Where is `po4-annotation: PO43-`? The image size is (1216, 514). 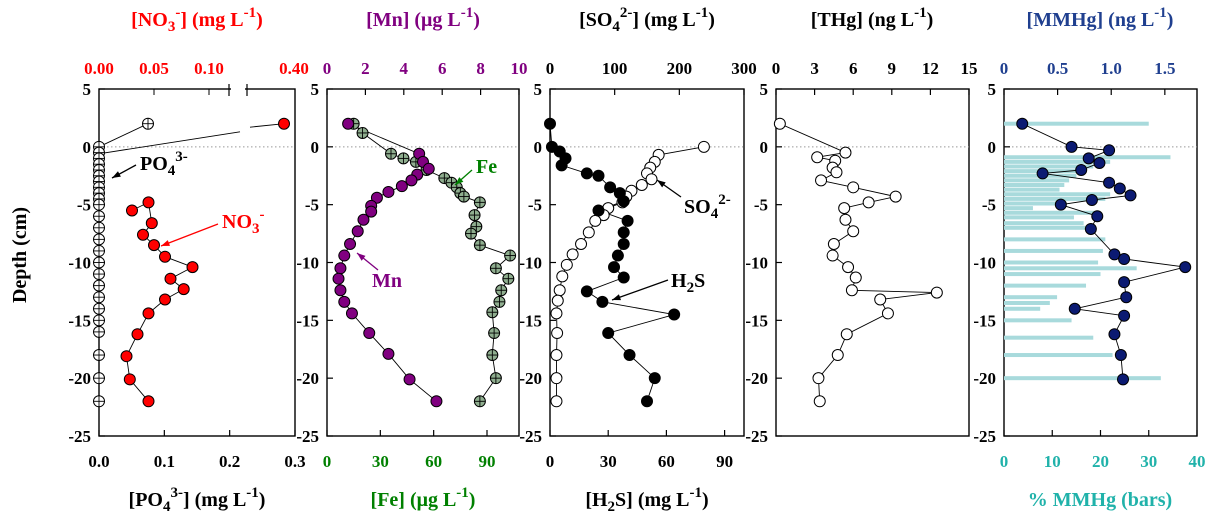 po4-annotation: PO43- is located at coordinates (164, 164).